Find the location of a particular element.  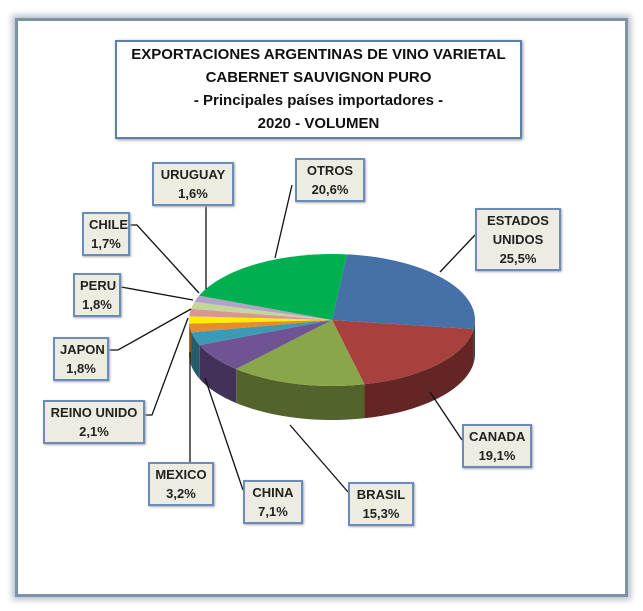

pie-slice-peru is located at coordinates (260, 314).